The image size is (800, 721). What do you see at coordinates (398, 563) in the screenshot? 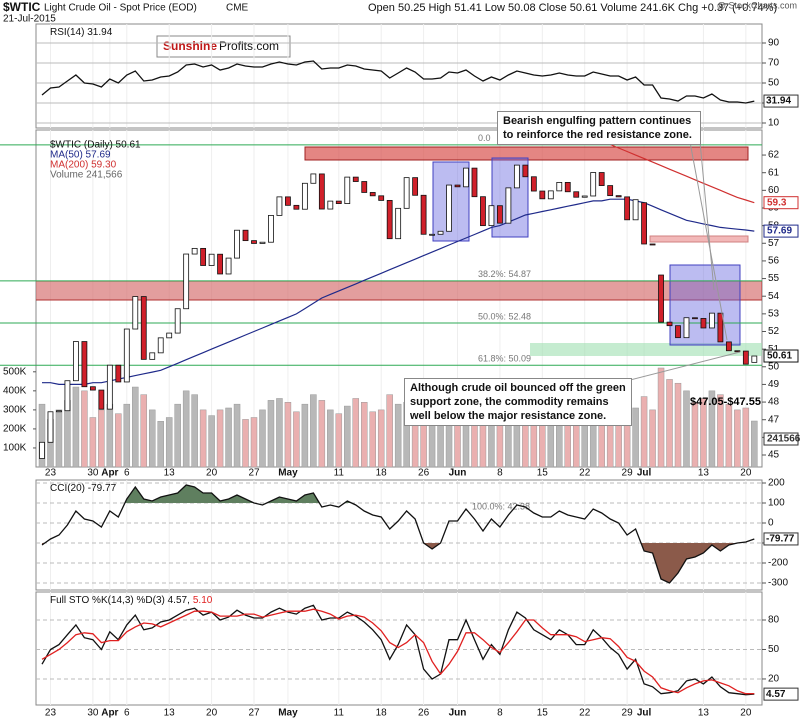
I see `cci-fill` at bounding box center [398, 563].